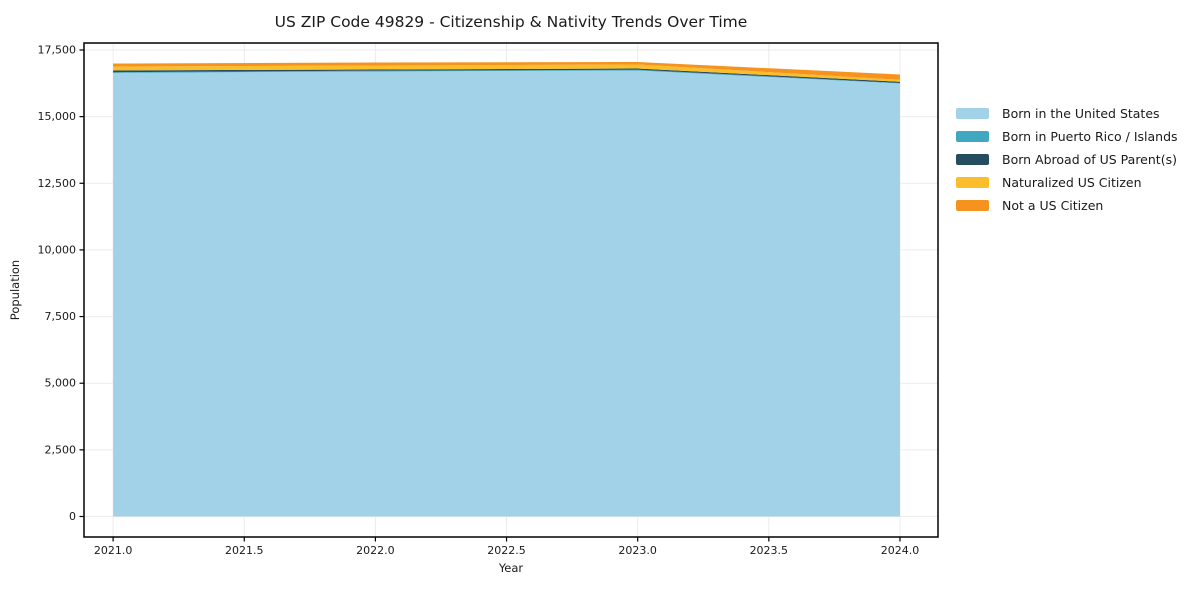 The image size is (1189, 590). Describe the element at coordinates (57, 116) in the screenshot. I see `y-tick-label: 15,000` at that location.